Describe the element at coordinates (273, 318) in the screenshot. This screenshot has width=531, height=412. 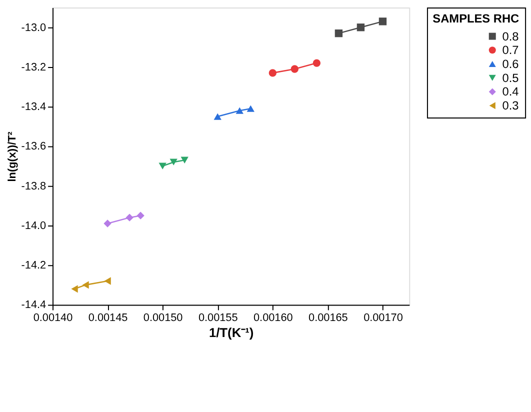
I see `x-tick-label: 0.00160` at that location.